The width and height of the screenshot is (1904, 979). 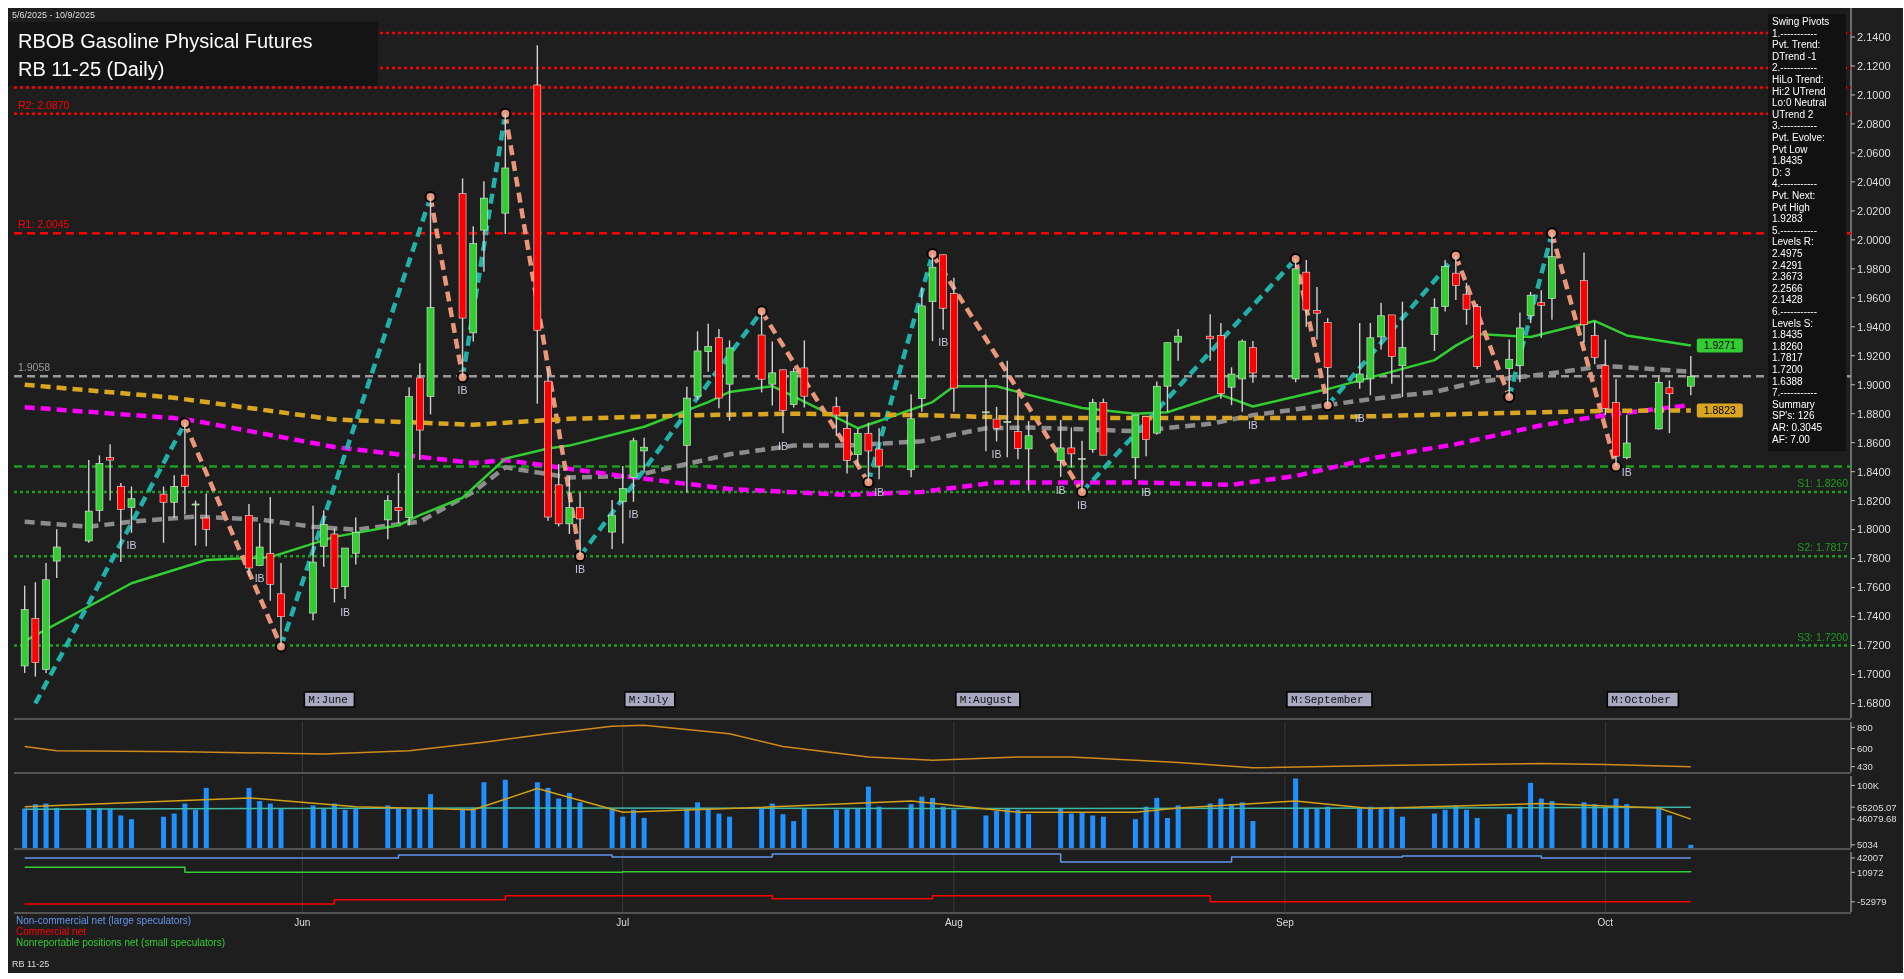 What do you see at coordinates (1794, 393) in the screenshot?
I see `annotation: 7.-----------` at bounding box center [1794, 393].